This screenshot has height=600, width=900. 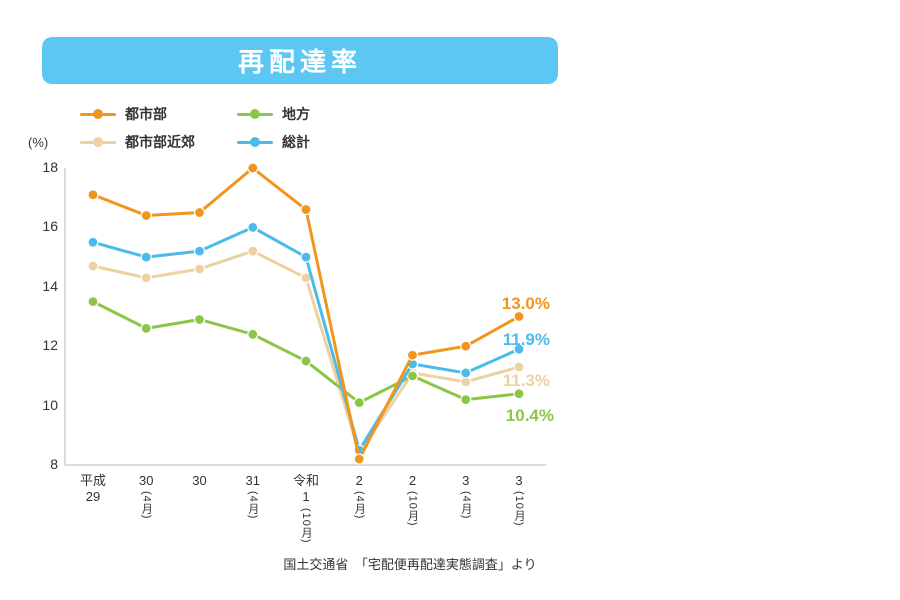 What do you see at coordinates (98, 114) in the screenshot?
I see `legend-marker-urban` at bounding box center [98, 114].